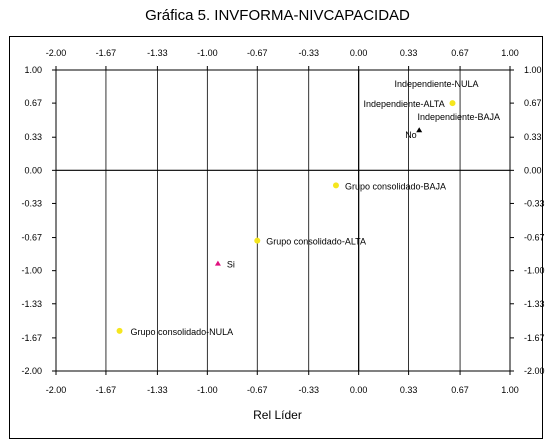  Describe the element at coordinates (403, 104) in the screenshot. I see `point-label: Independiente-ALTA` at that location.